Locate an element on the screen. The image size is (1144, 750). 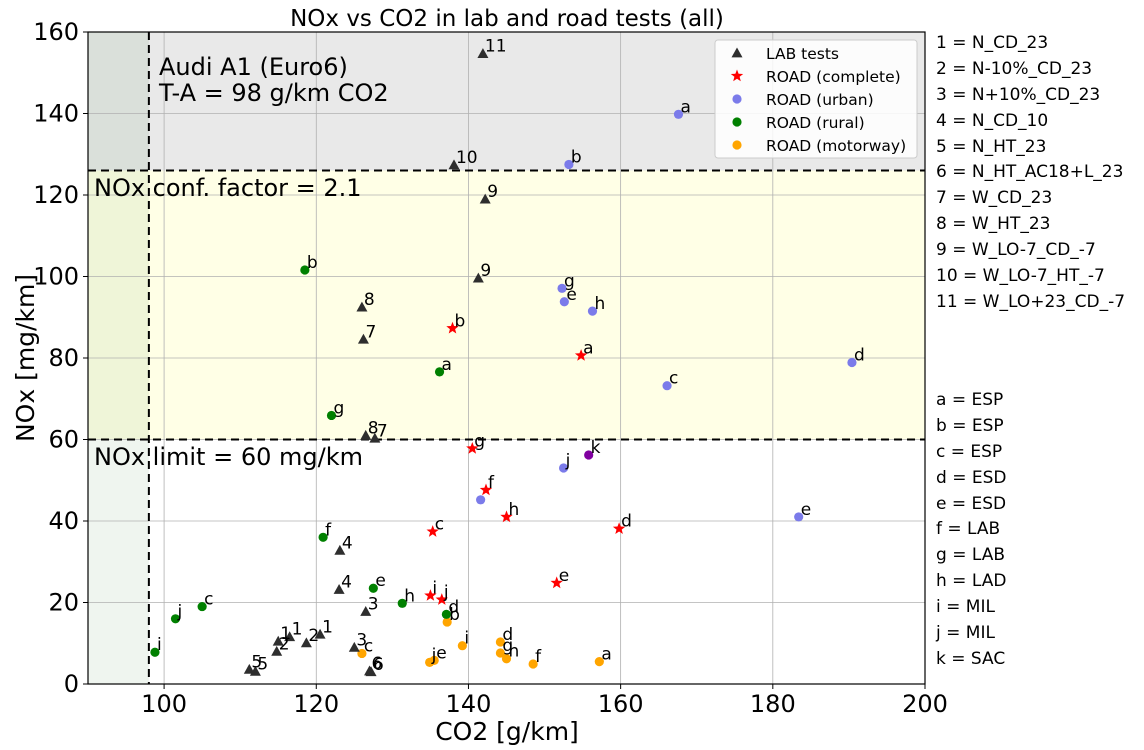
road-urban-point-label: b is located at coordinates (576, 157).